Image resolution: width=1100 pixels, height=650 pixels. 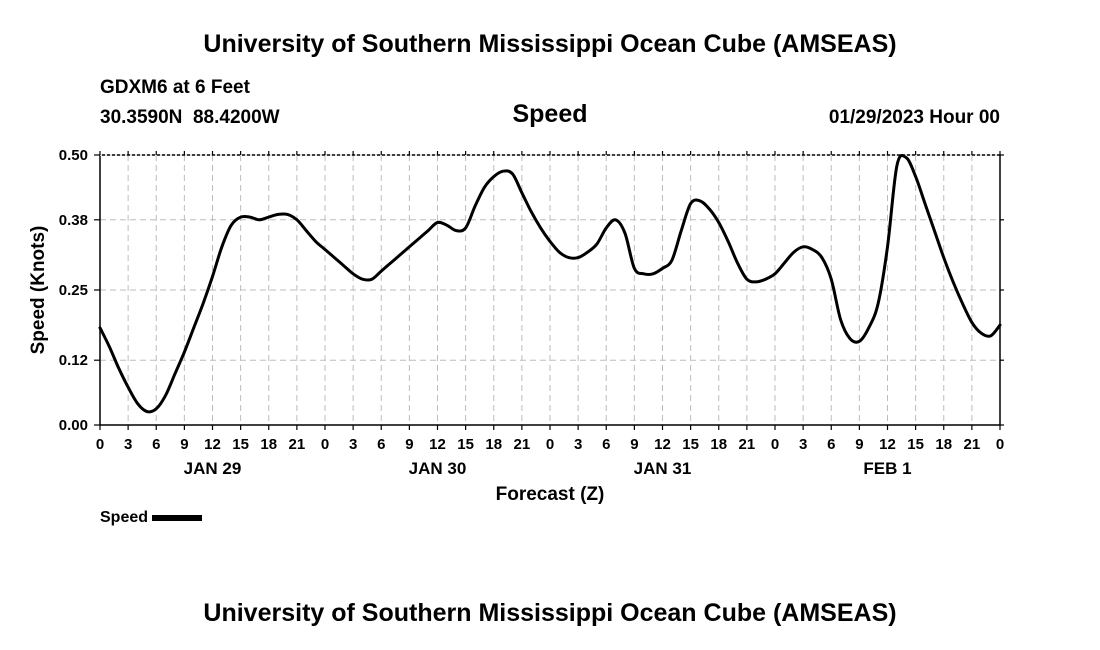 I want to click on y-tick-label: 0.00, so click(x=73, y=425).